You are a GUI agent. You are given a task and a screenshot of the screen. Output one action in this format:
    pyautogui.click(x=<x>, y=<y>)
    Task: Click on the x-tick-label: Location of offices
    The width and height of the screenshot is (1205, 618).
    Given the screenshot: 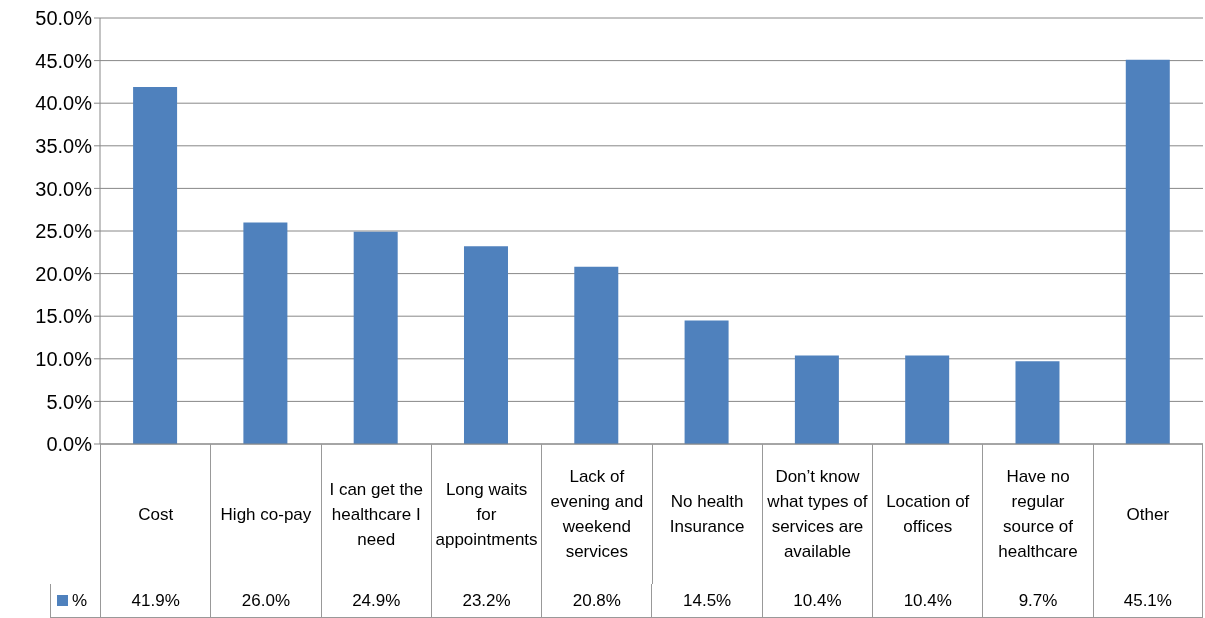 What is the action you would take?
    pyautogui.click(x=927, y=514)
    